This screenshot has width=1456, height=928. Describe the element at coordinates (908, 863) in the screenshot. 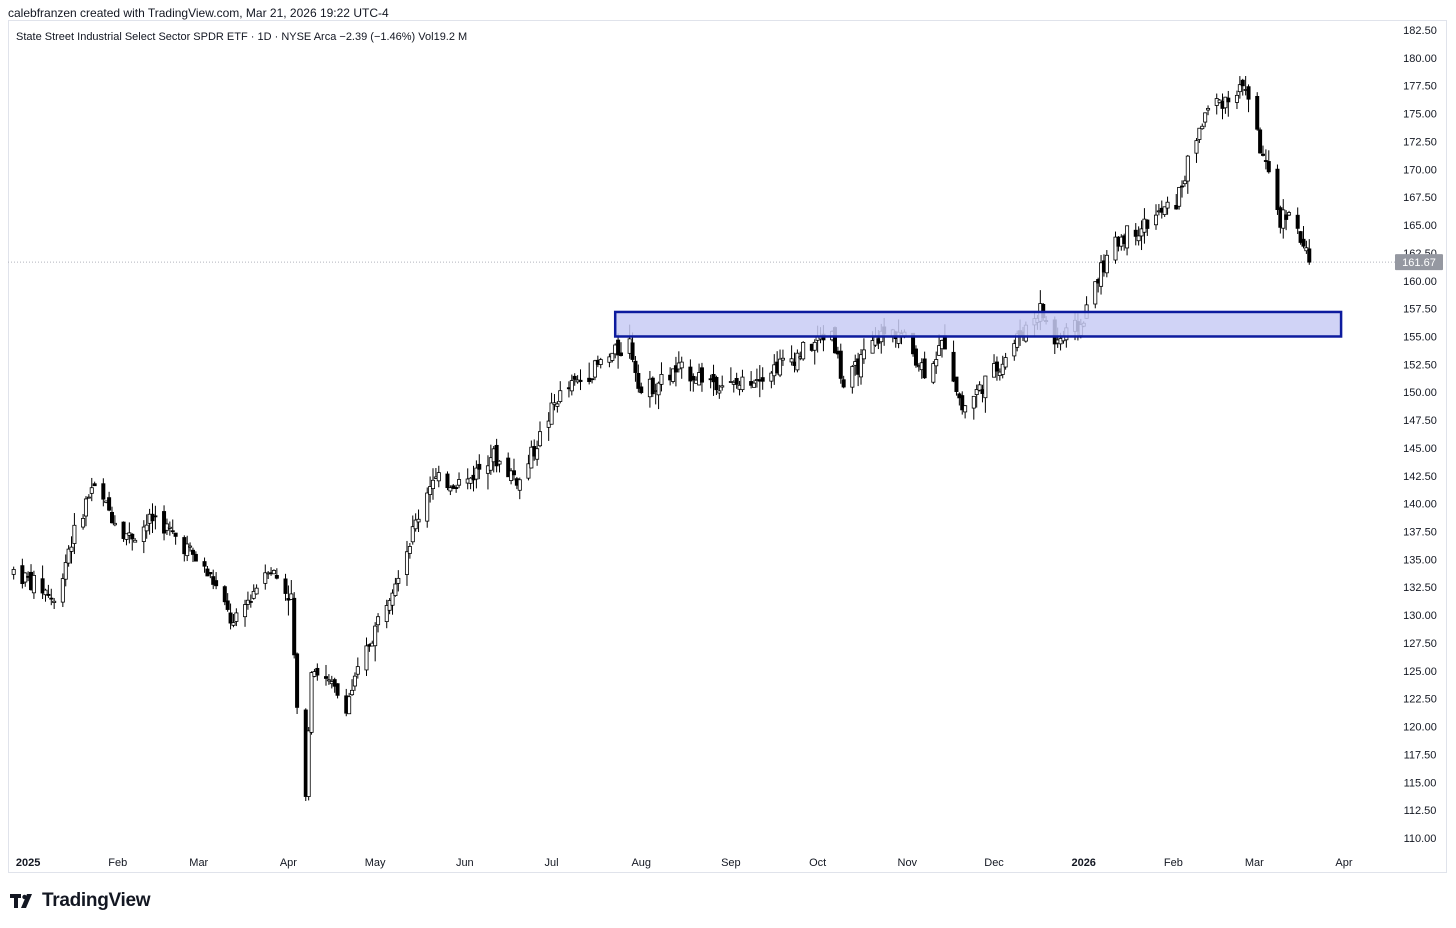

I see `time-tick-label: Nov` at that location.